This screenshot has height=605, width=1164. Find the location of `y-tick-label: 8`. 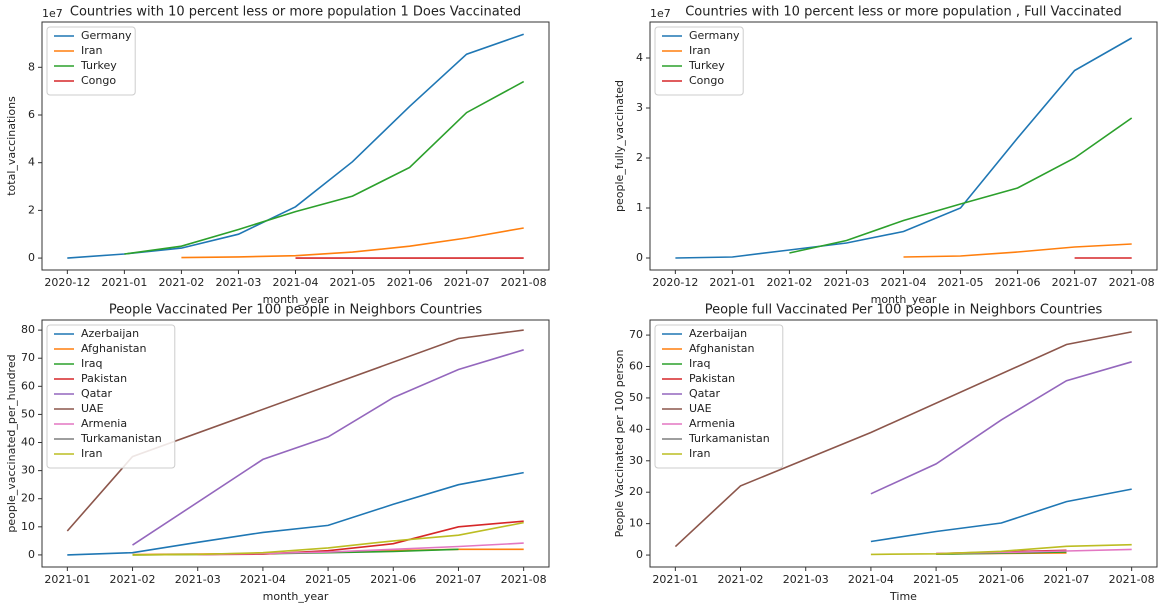

y-tick-label: 8 is located at coordinates (31, 66).